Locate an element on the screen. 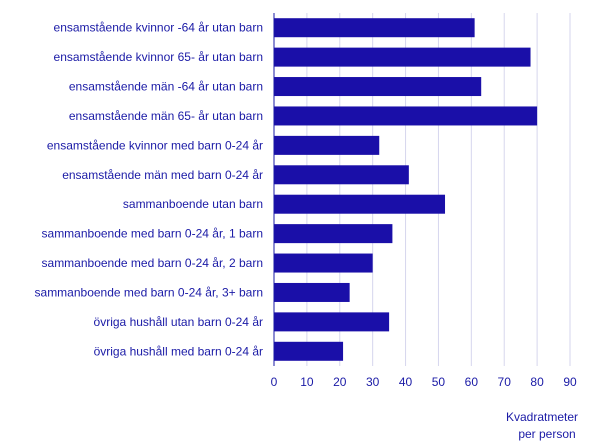 The height and width of the screenshot is (444, 592). category-label: sammanboende med barn 0-24 år, 1 barn is located at coordinates (152, 234).